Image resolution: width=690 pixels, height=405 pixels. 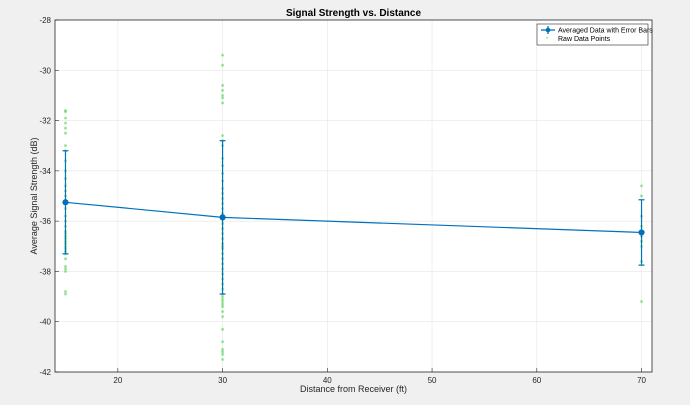 I want to click on y-tick-label: -28, so click(x=45, y=20).